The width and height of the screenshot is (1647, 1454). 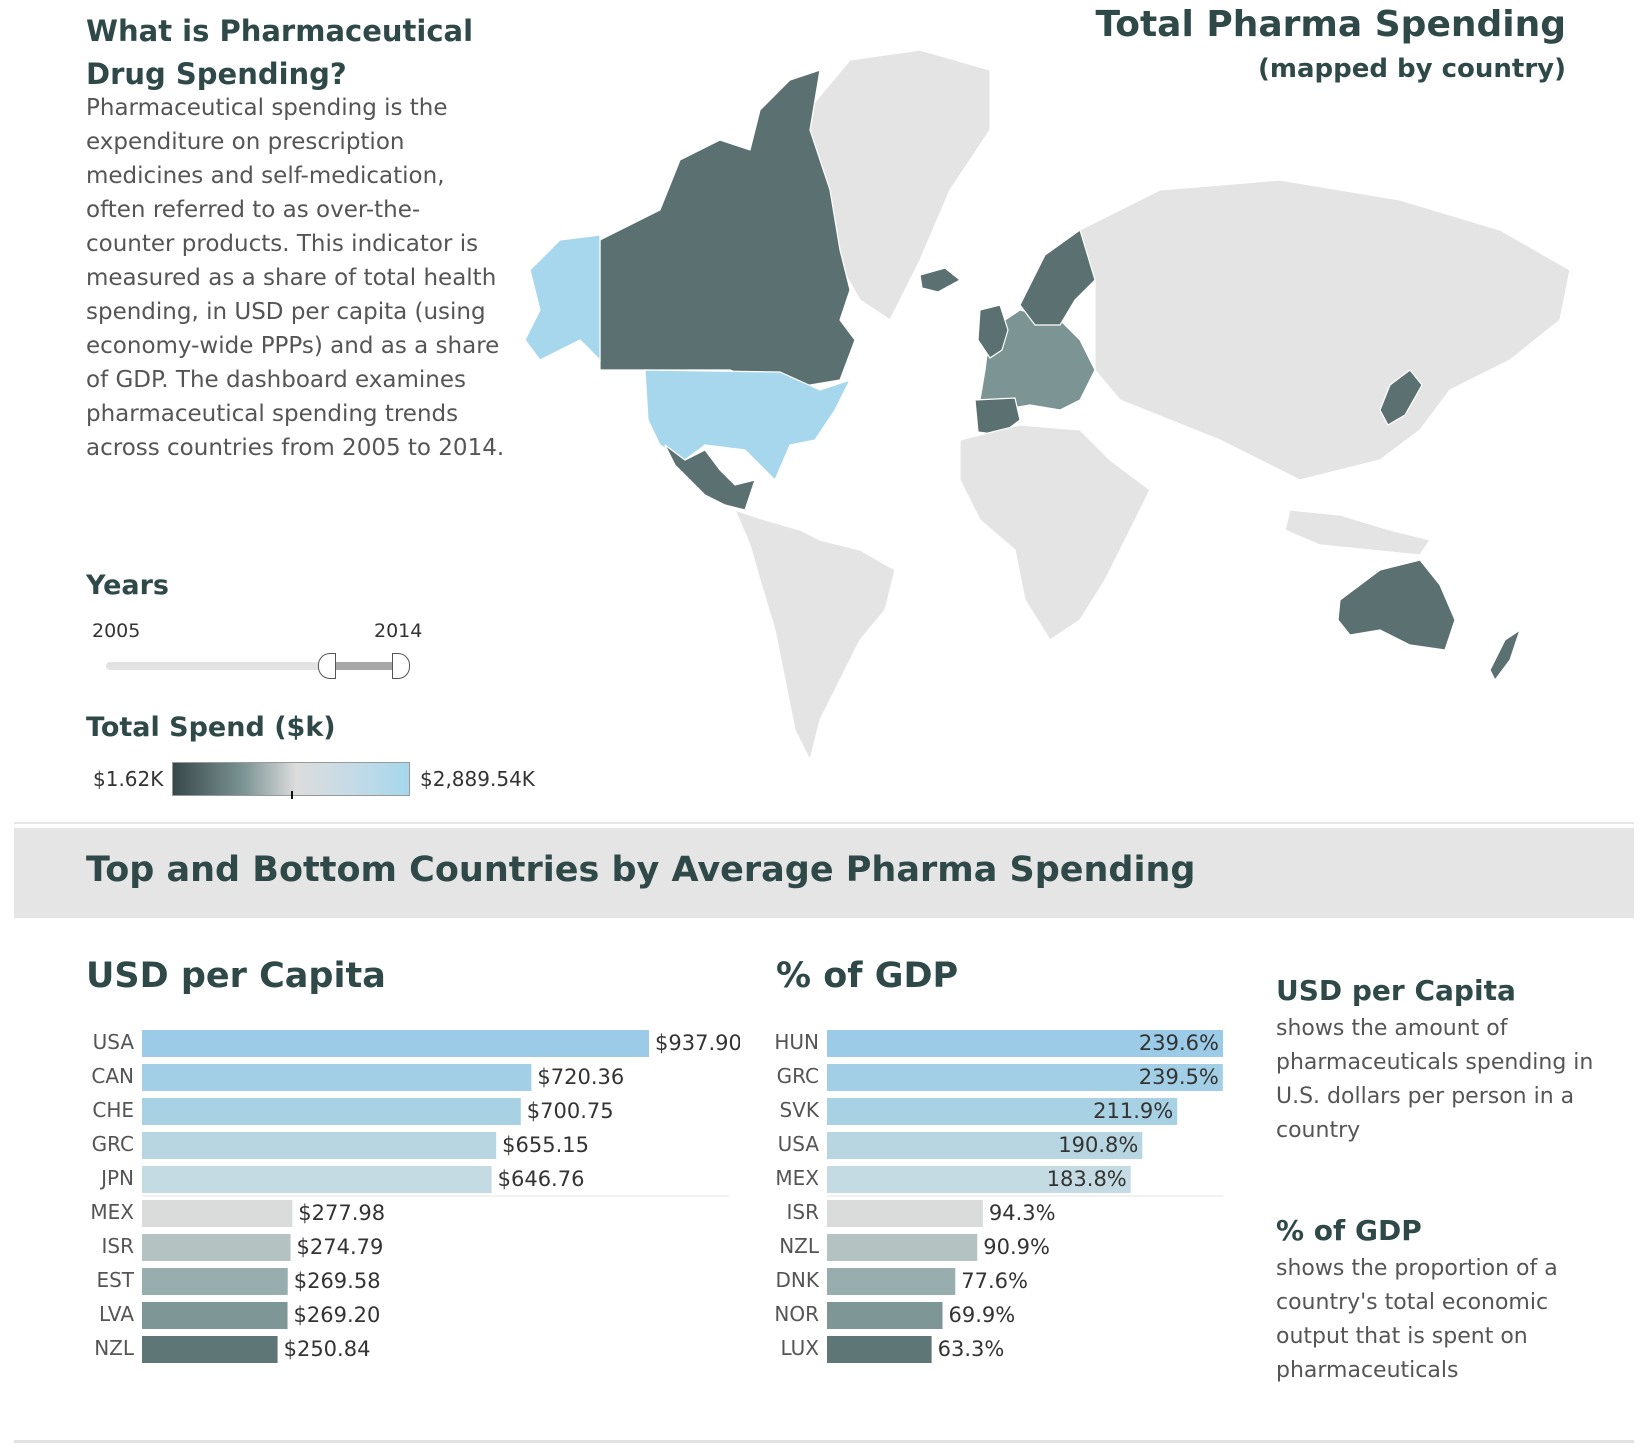 I want to click on map-region-japan, so click(x=1401, y=397).